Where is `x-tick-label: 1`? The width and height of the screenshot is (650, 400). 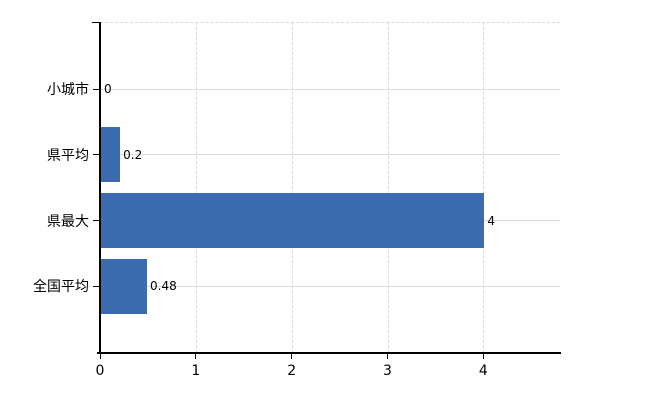
x-tick-label: 1 is located at coordinates (196, 371).